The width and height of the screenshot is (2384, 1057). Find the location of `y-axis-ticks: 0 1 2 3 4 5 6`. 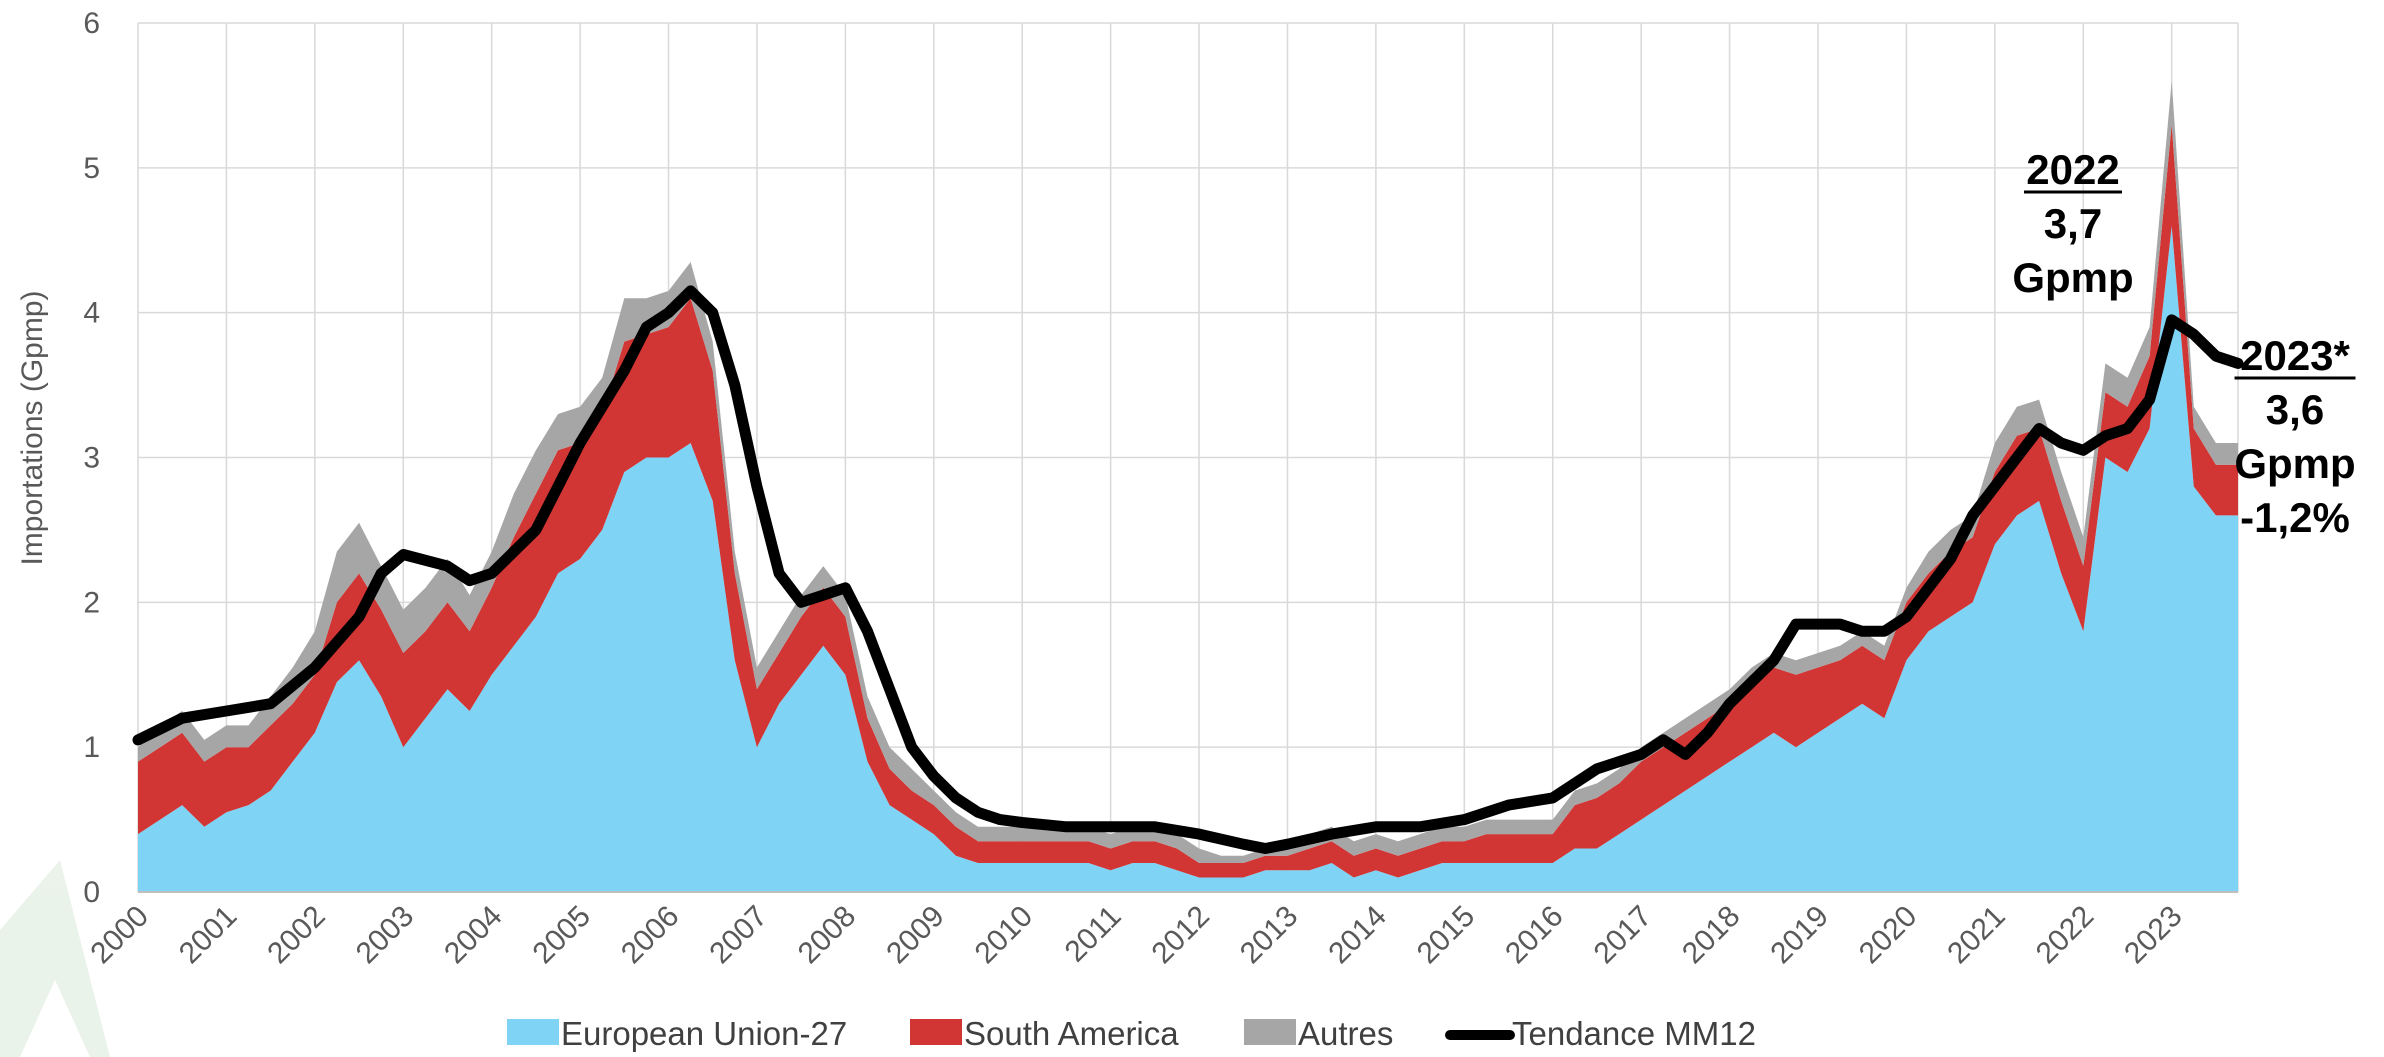

y-axis-ticks: 0 1 2 3 4 5 6 is located at coordinates (91, 458).